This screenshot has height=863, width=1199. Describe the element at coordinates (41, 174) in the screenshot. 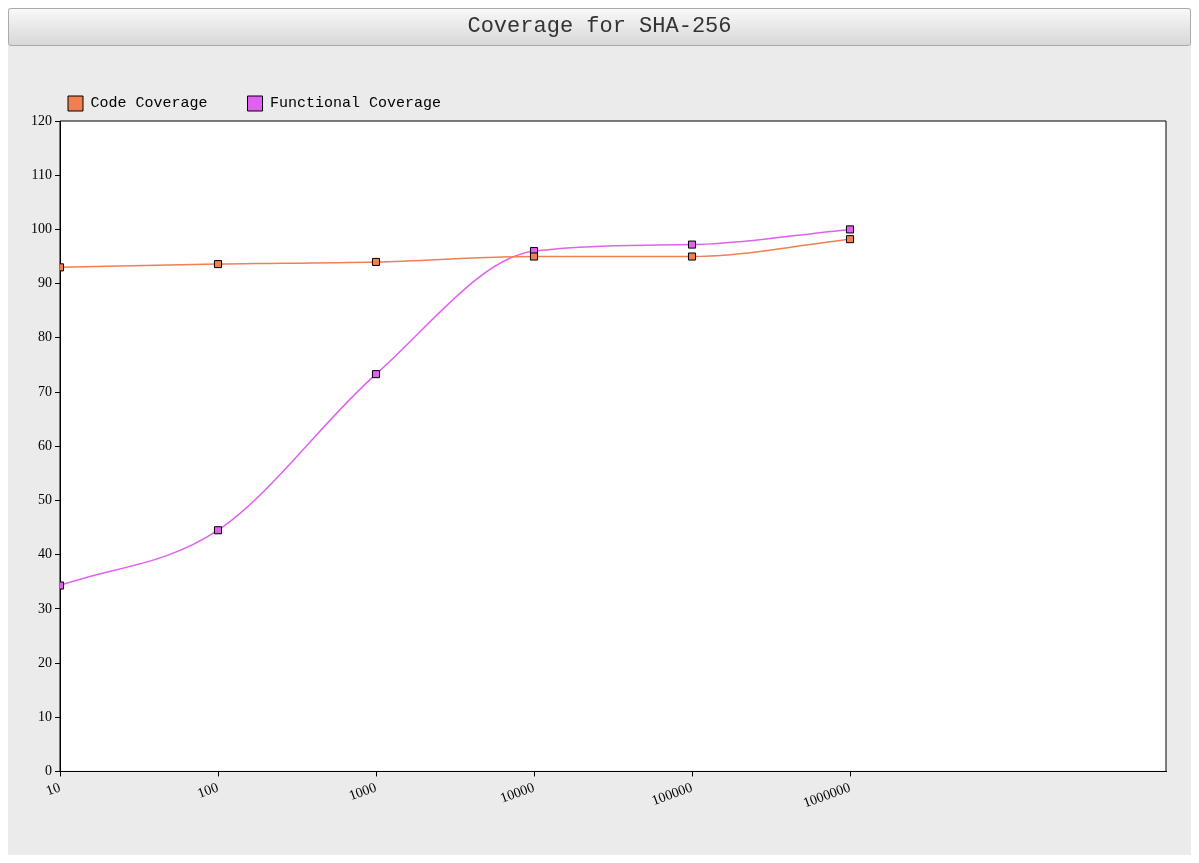

I see `y-tick-label: 110` at that location.